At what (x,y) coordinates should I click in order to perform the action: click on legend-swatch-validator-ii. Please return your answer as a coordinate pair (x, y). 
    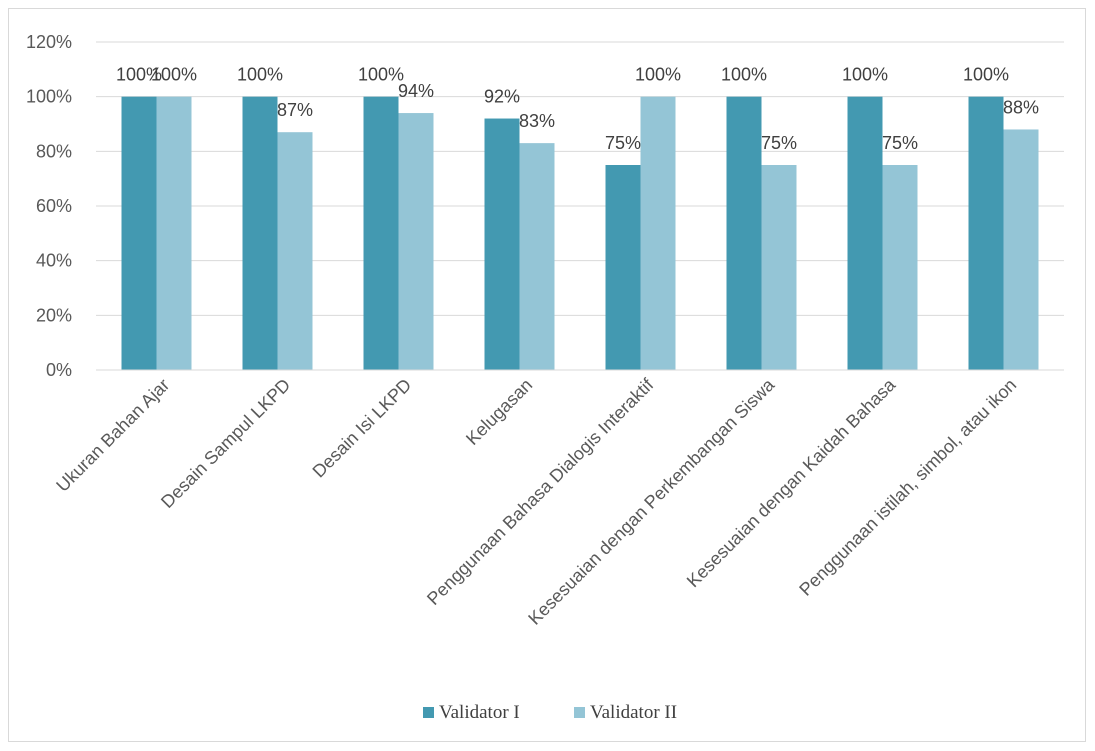
    Looking at the image, I should click on (579, 712).